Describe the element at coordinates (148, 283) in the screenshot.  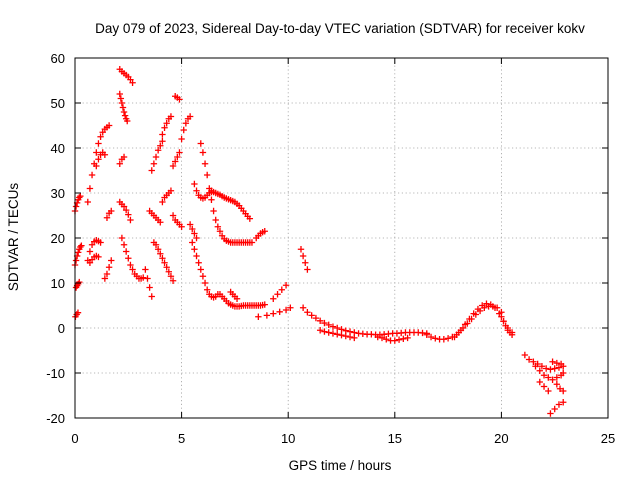
I see `series-arc16` at that location.